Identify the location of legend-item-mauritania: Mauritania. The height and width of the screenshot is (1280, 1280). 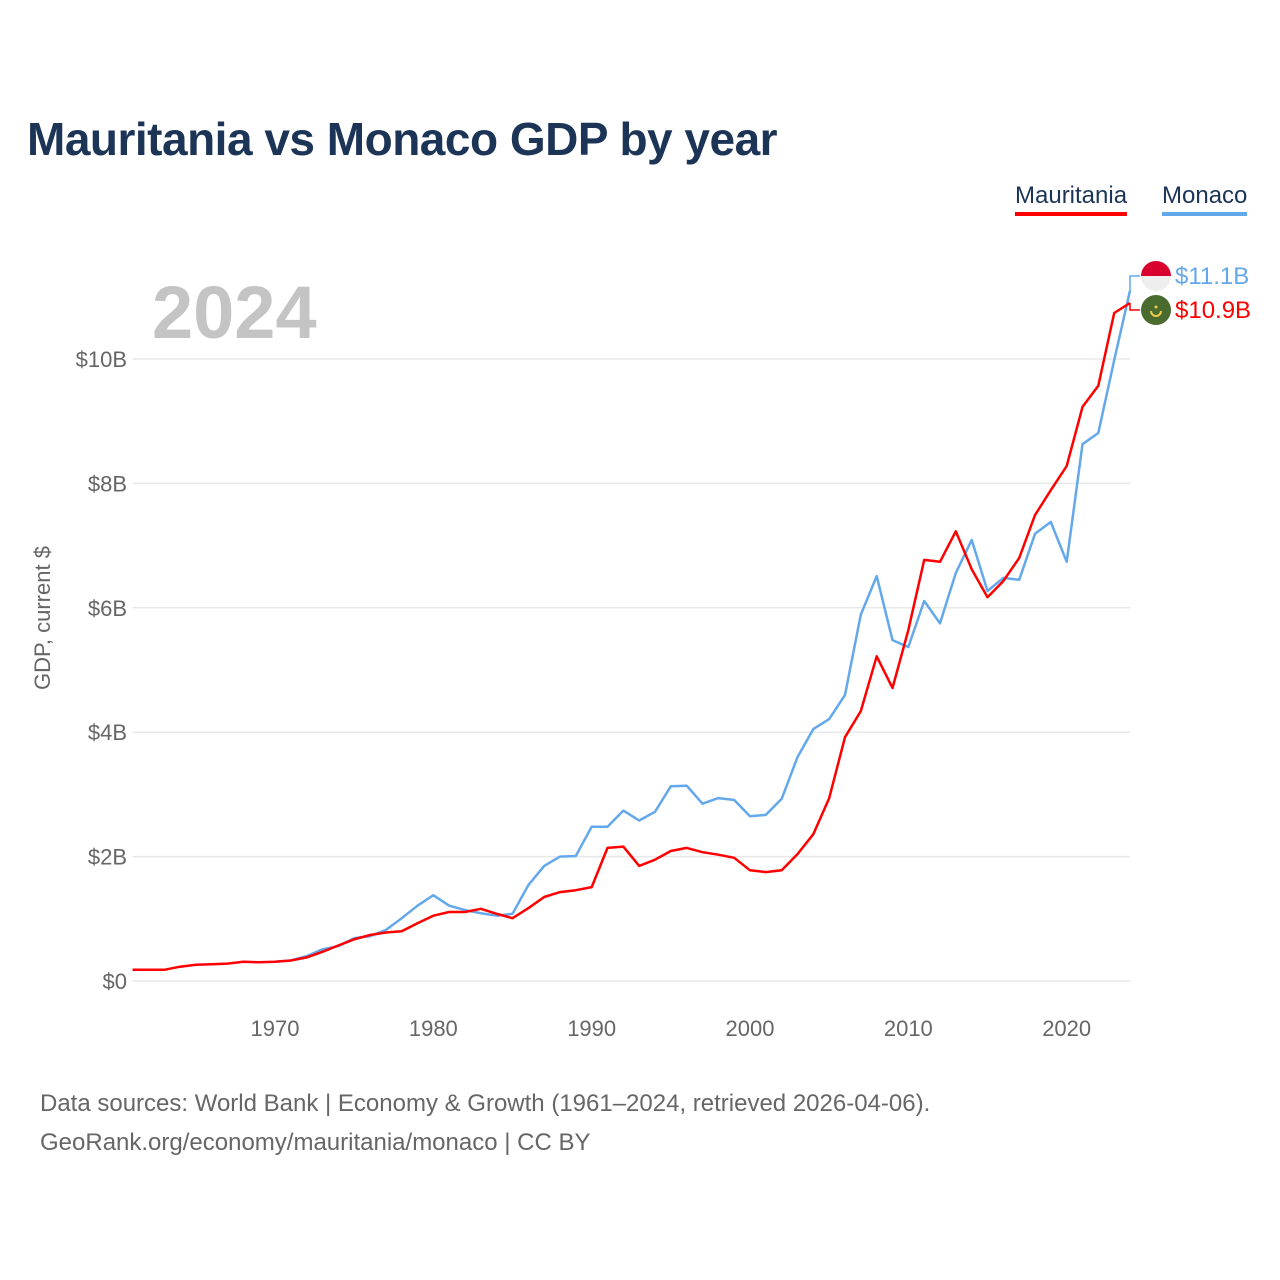
(1071, 199).